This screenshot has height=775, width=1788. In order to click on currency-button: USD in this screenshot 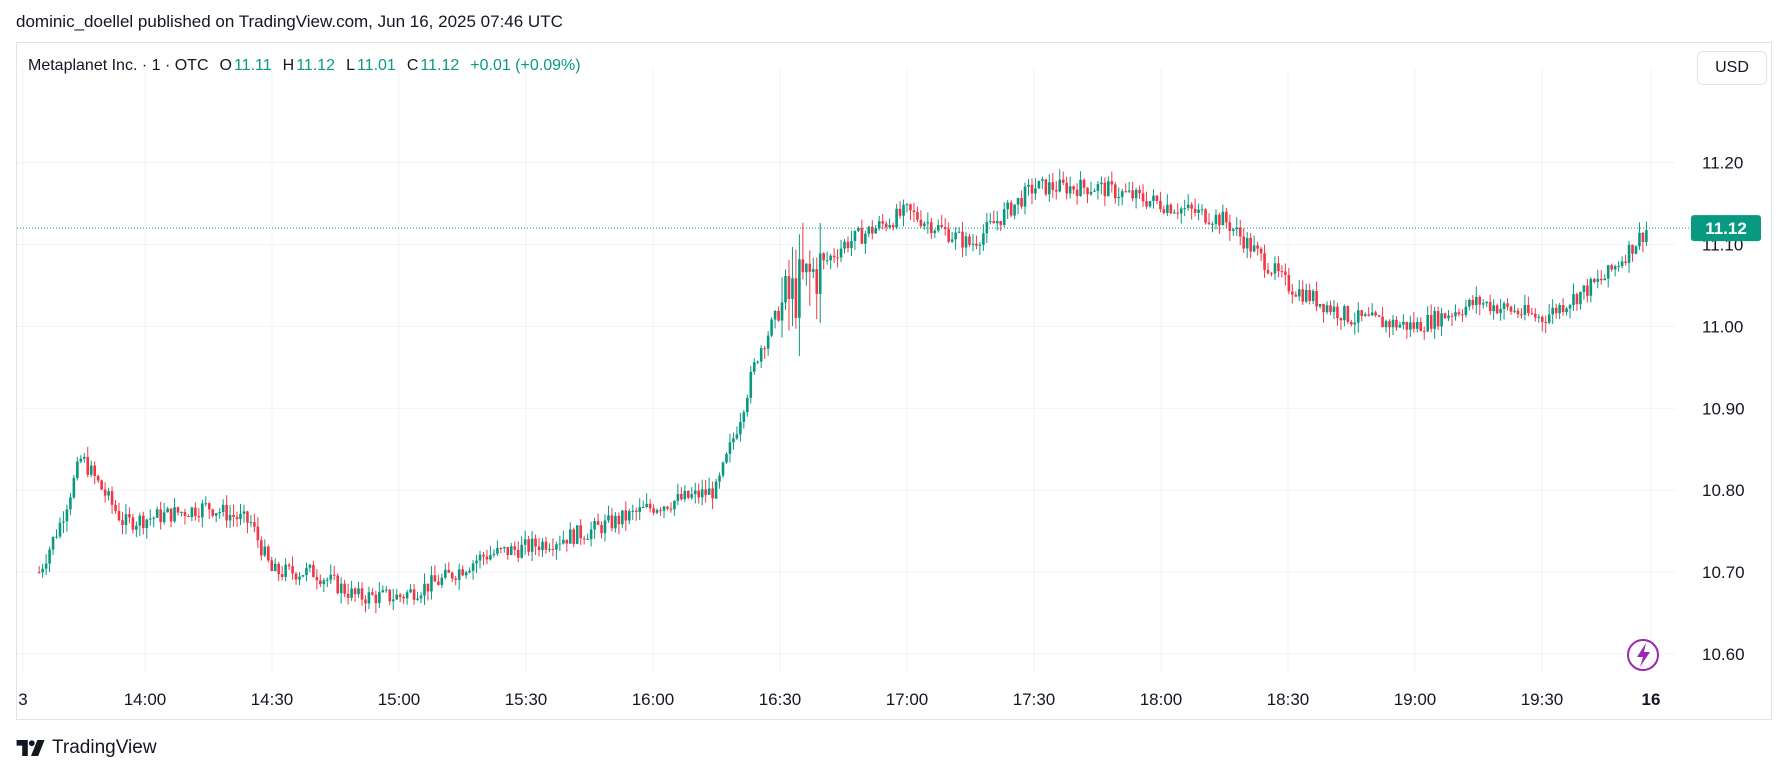, I will do `click(1732, 68)`.